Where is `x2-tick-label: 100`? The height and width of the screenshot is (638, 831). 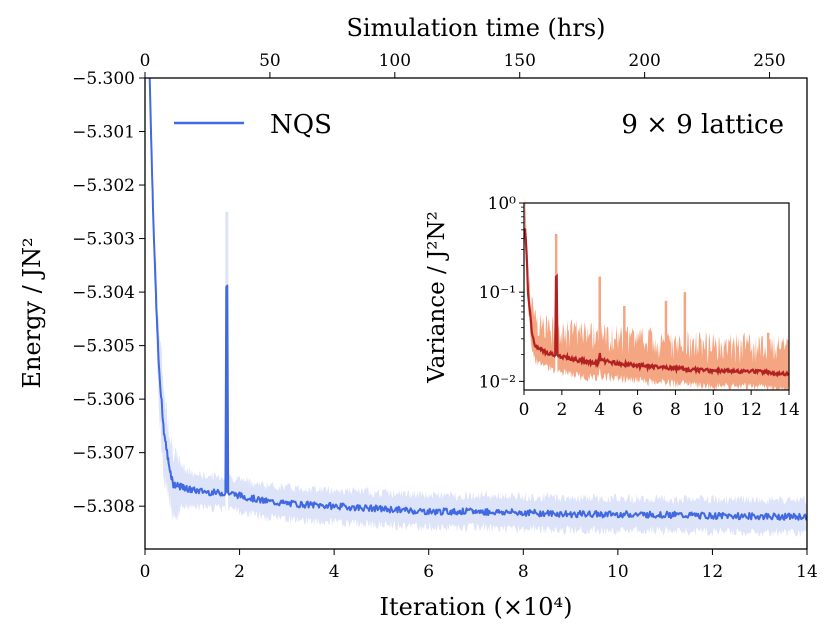
x2-tick-label: 100 is located at coordinates (395, 61).